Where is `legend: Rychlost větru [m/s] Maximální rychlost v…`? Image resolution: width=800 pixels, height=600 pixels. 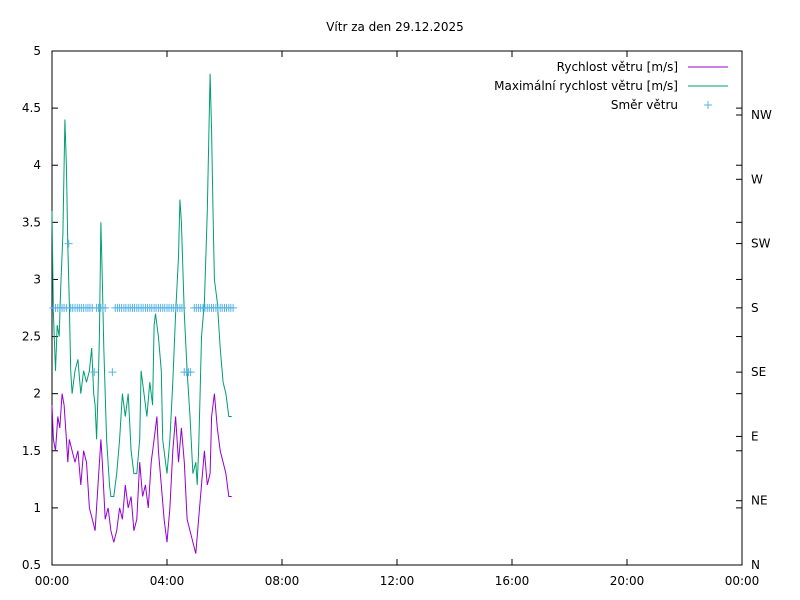 legend: Rychlost větru [m/s] Maximální rychlost v… is located at coordinates (611, 86).